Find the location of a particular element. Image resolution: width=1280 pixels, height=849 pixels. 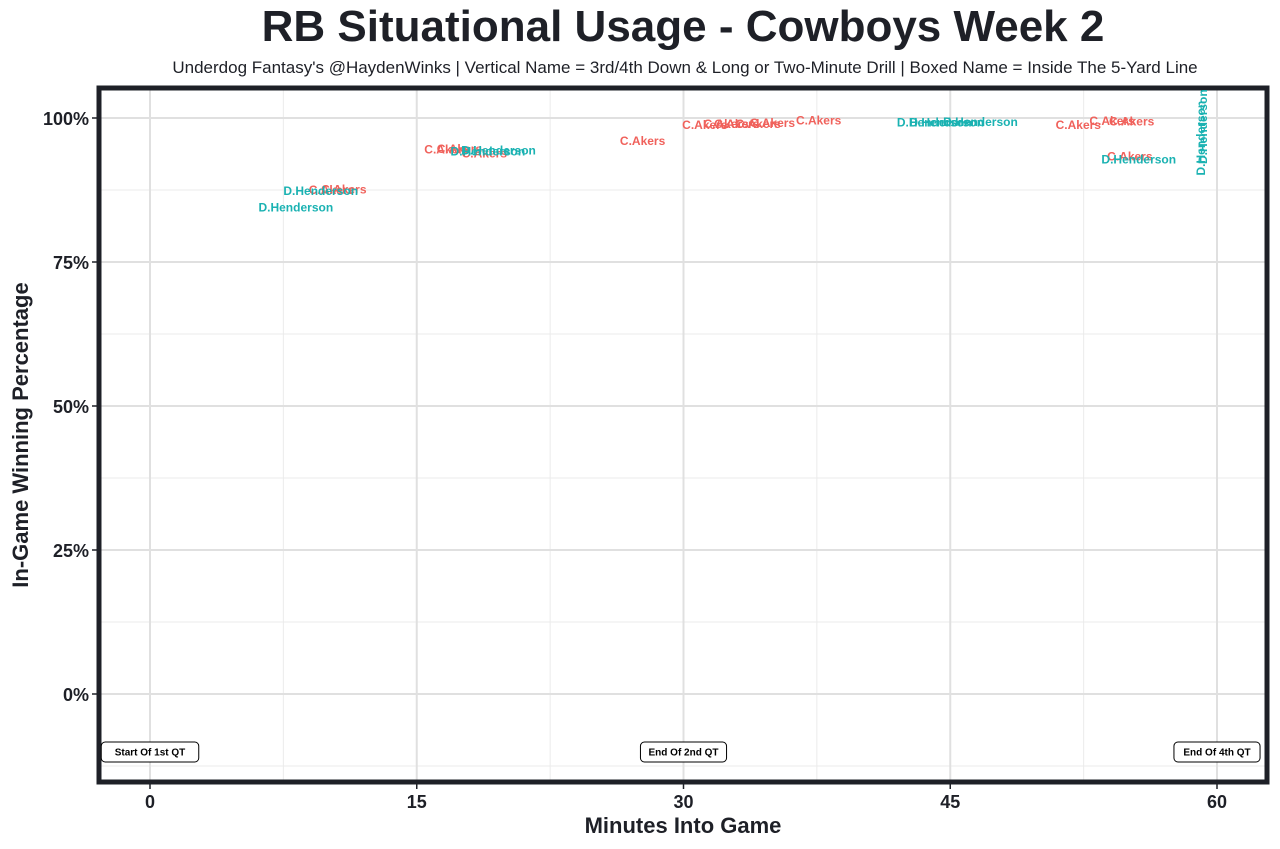

y-tick-label: 25% is located at coordinates (71, 551).